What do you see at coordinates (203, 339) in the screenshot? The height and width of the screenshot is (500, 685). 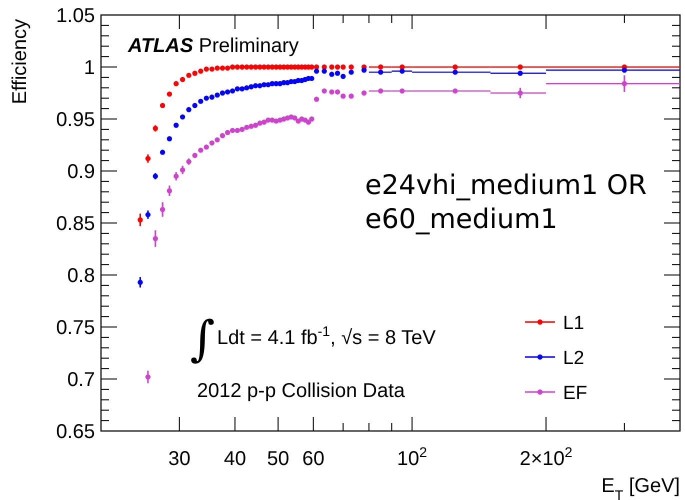 I see `integral-sign: ∫` at bounding box center [203, 339].